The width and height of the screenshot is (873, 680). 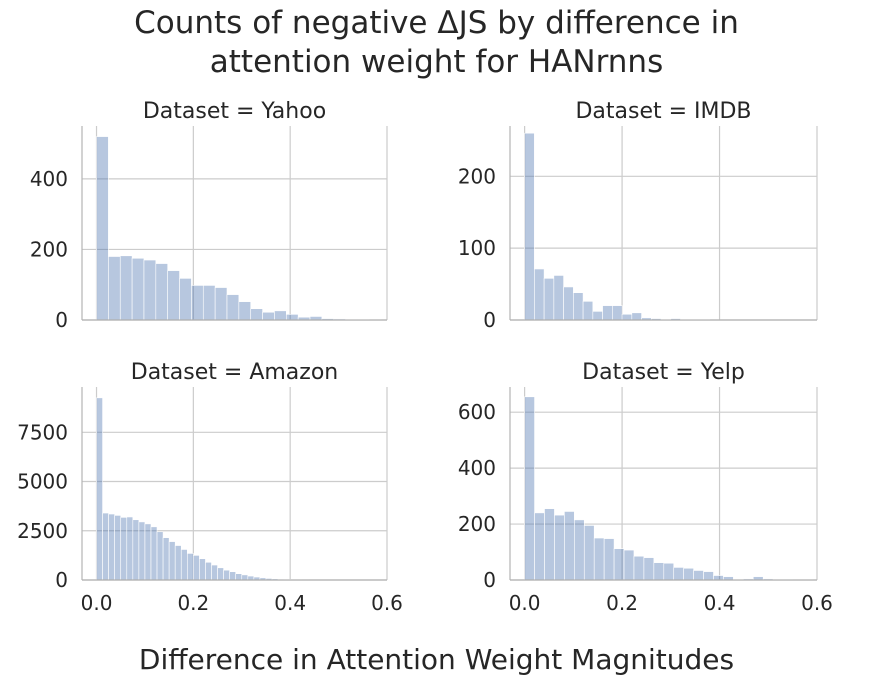 What do you see at coordinates (663, 111) in the screenshot?
I see `panel-title-imdb: Dataset = IMDB` at bounding box center [663, 111].